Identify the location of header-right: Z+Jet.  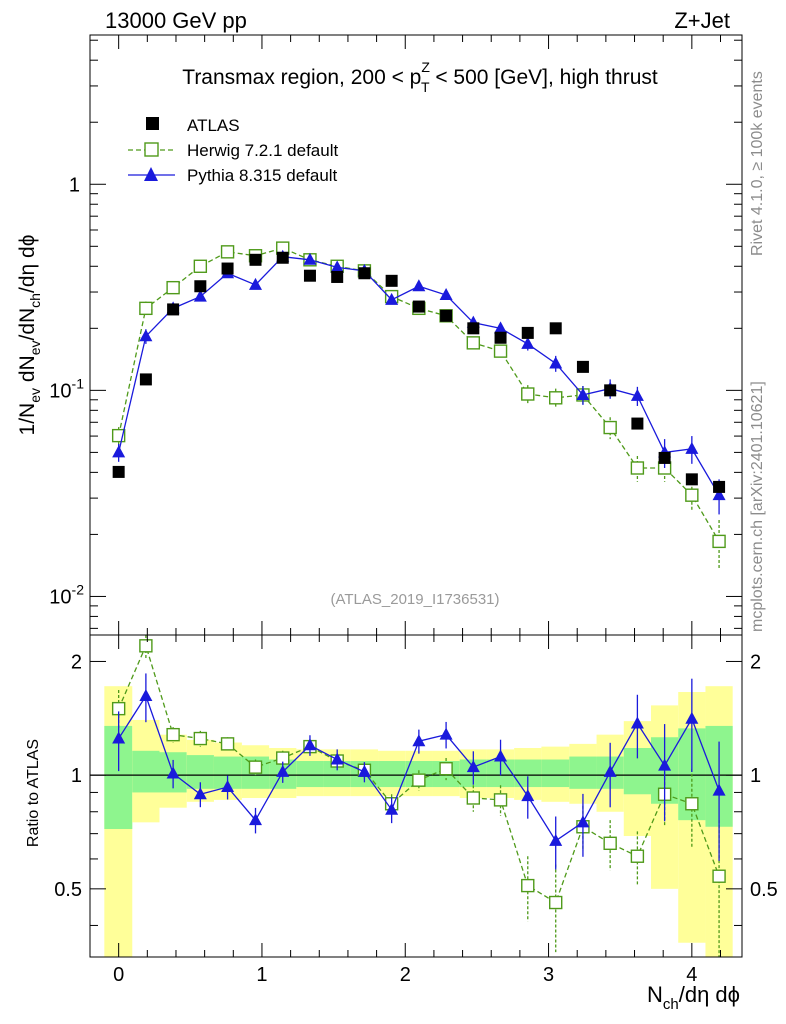
(702, 20).